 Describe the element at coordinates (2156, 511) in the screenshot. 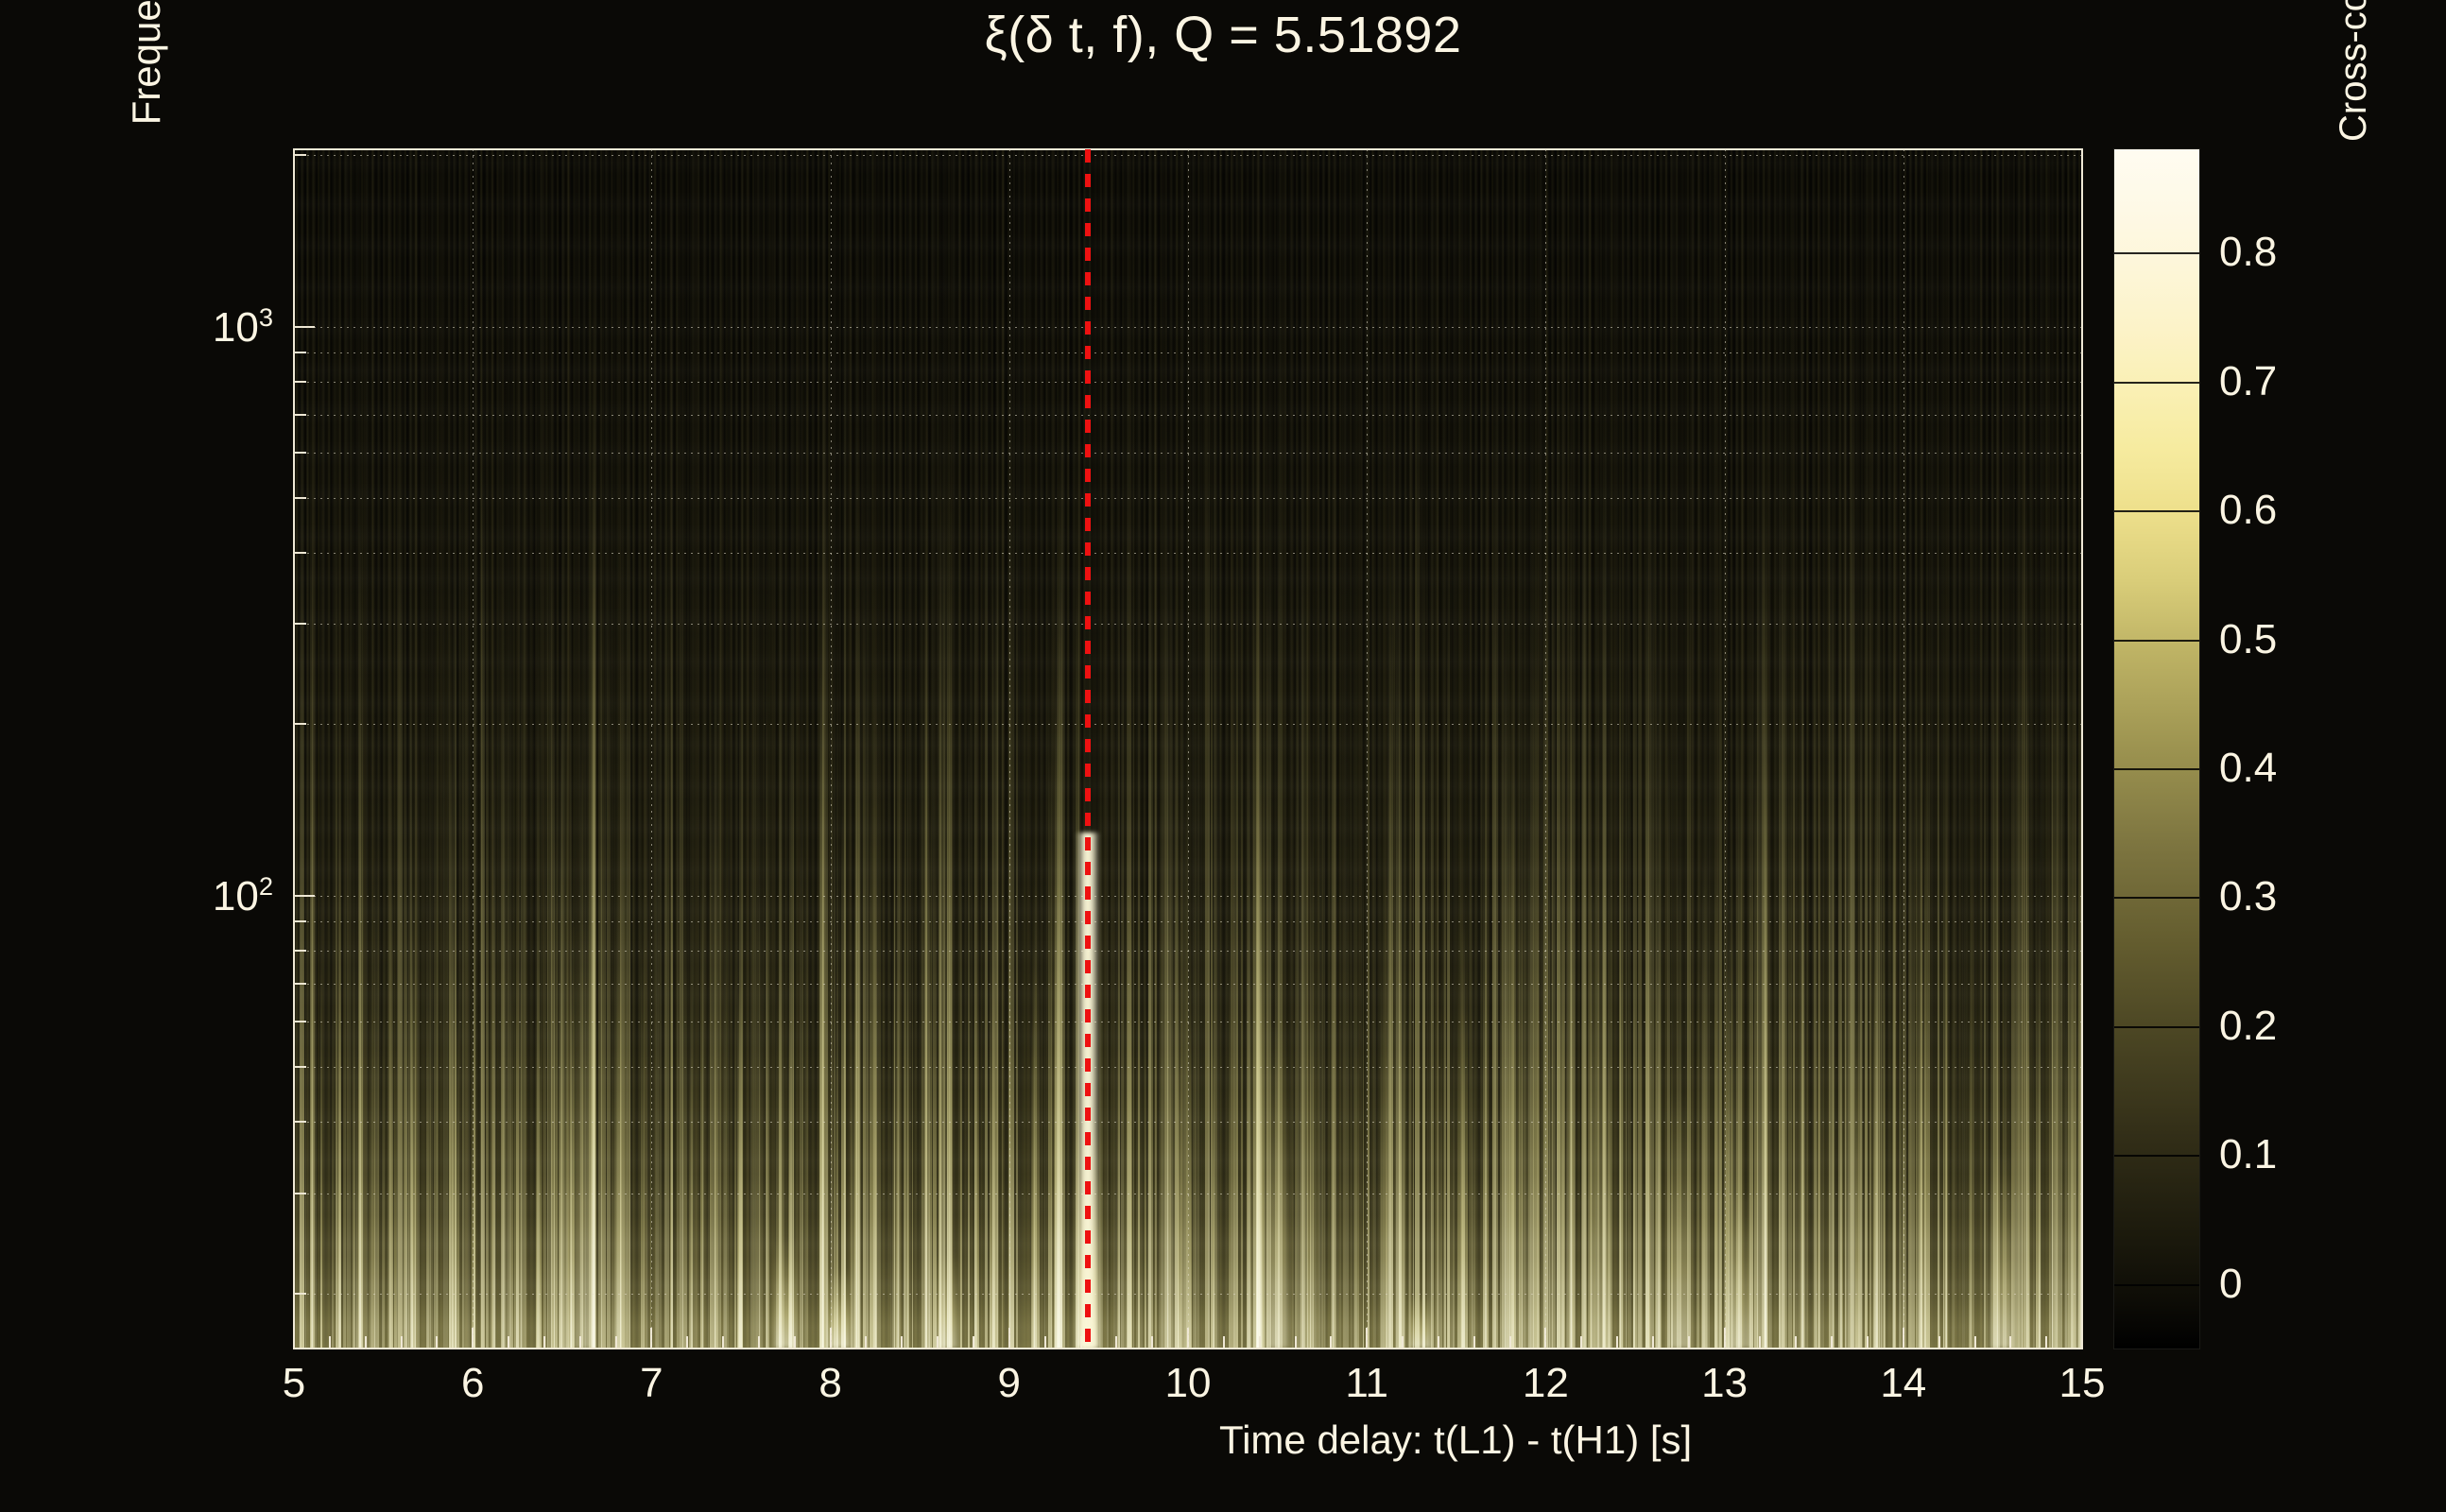

I see `colorbar-tick` at that location.